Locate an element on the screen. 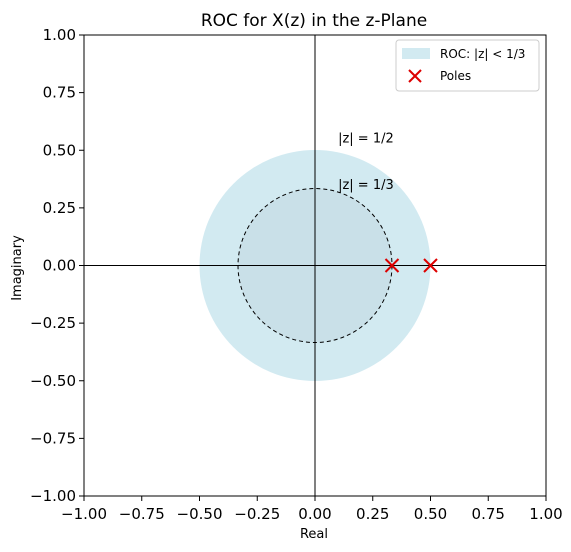  legend-poles-marker is located at coordinates (415, 76).